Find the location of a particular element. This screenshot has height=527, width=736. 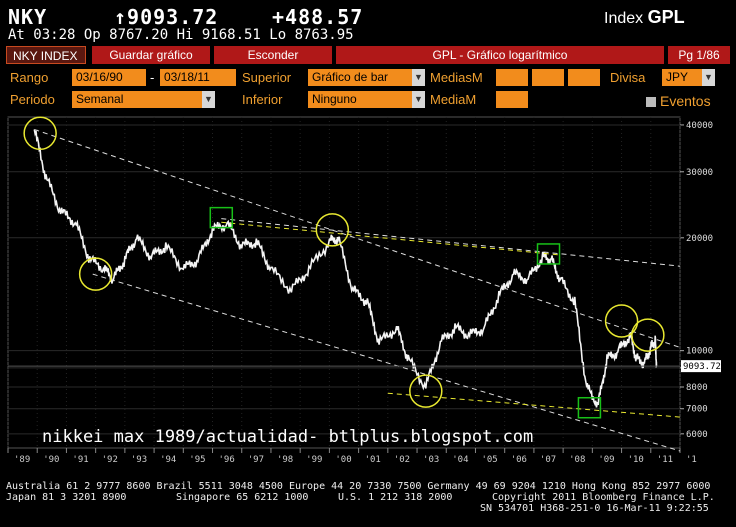

x-tick-label: '04 is located at coordinates (460, 460).